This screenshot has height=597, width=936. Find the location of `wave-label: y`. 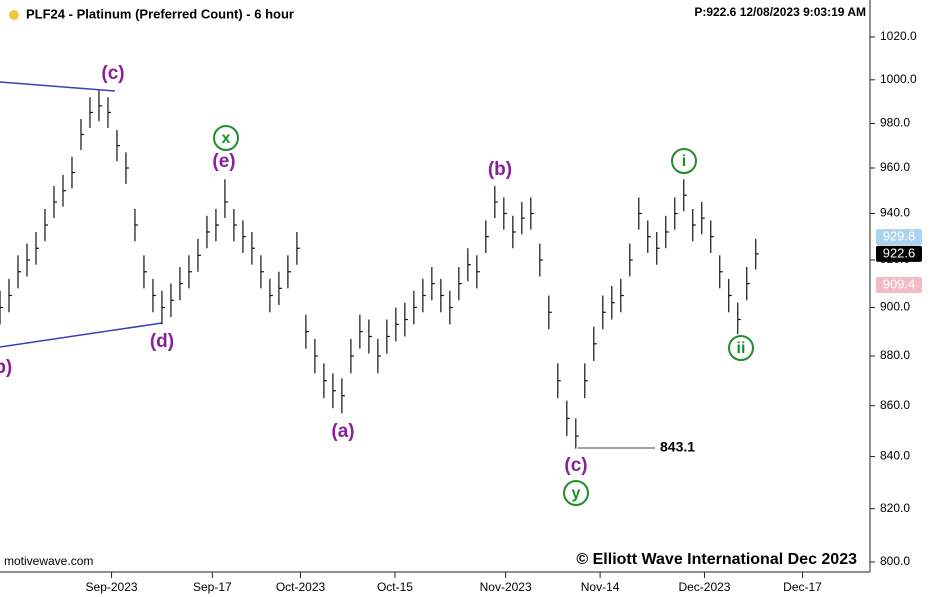

wave-label: y is located at coordinates (576, 493).